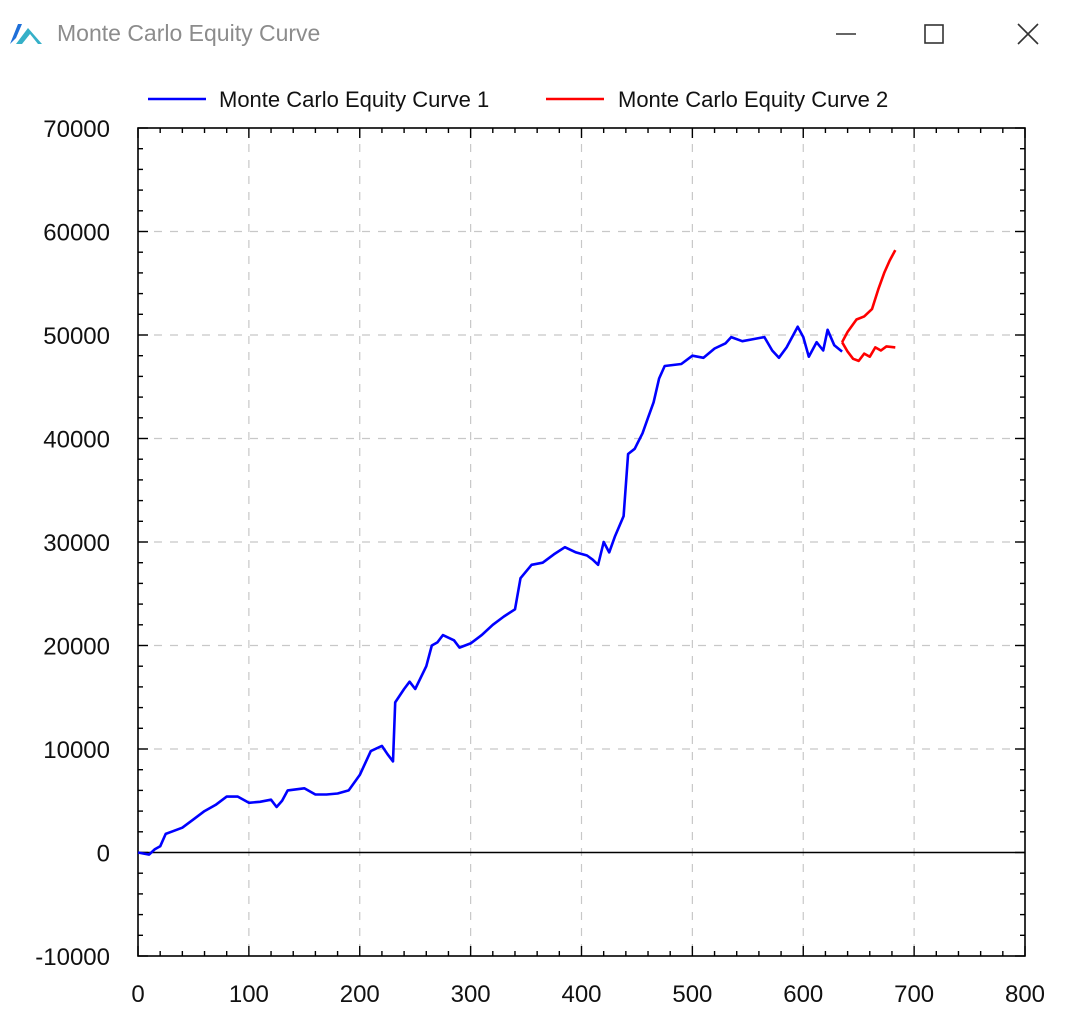 The image size is (1080, 1025). Describe the element at coordinates (76, 647) in the screenshot. I see `y-tick-label: 20000` at that location.